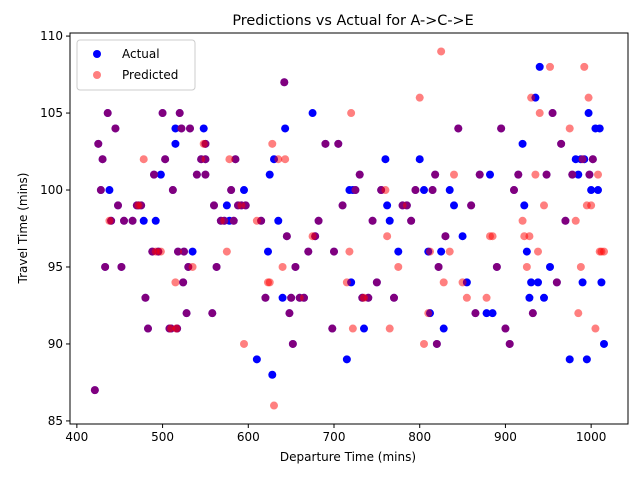  Describe the element at coordinates (51, 113) in the screenshot. I see `y-tick-label: 105` at that location.